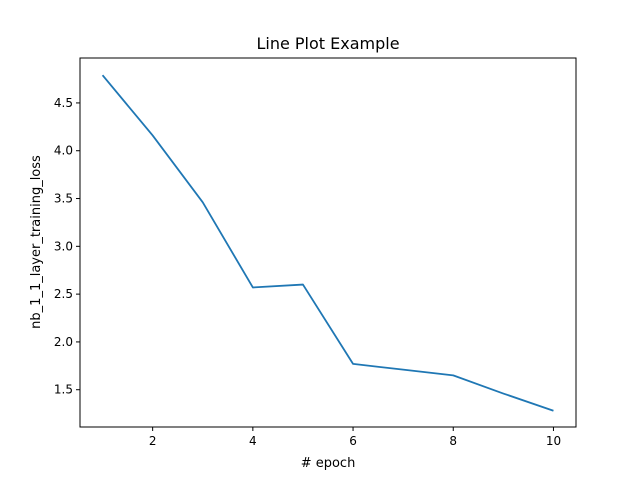  Describe the element at coordinates (353, 441) in the screenshot. I see `x-tick-label: 6` at that location.